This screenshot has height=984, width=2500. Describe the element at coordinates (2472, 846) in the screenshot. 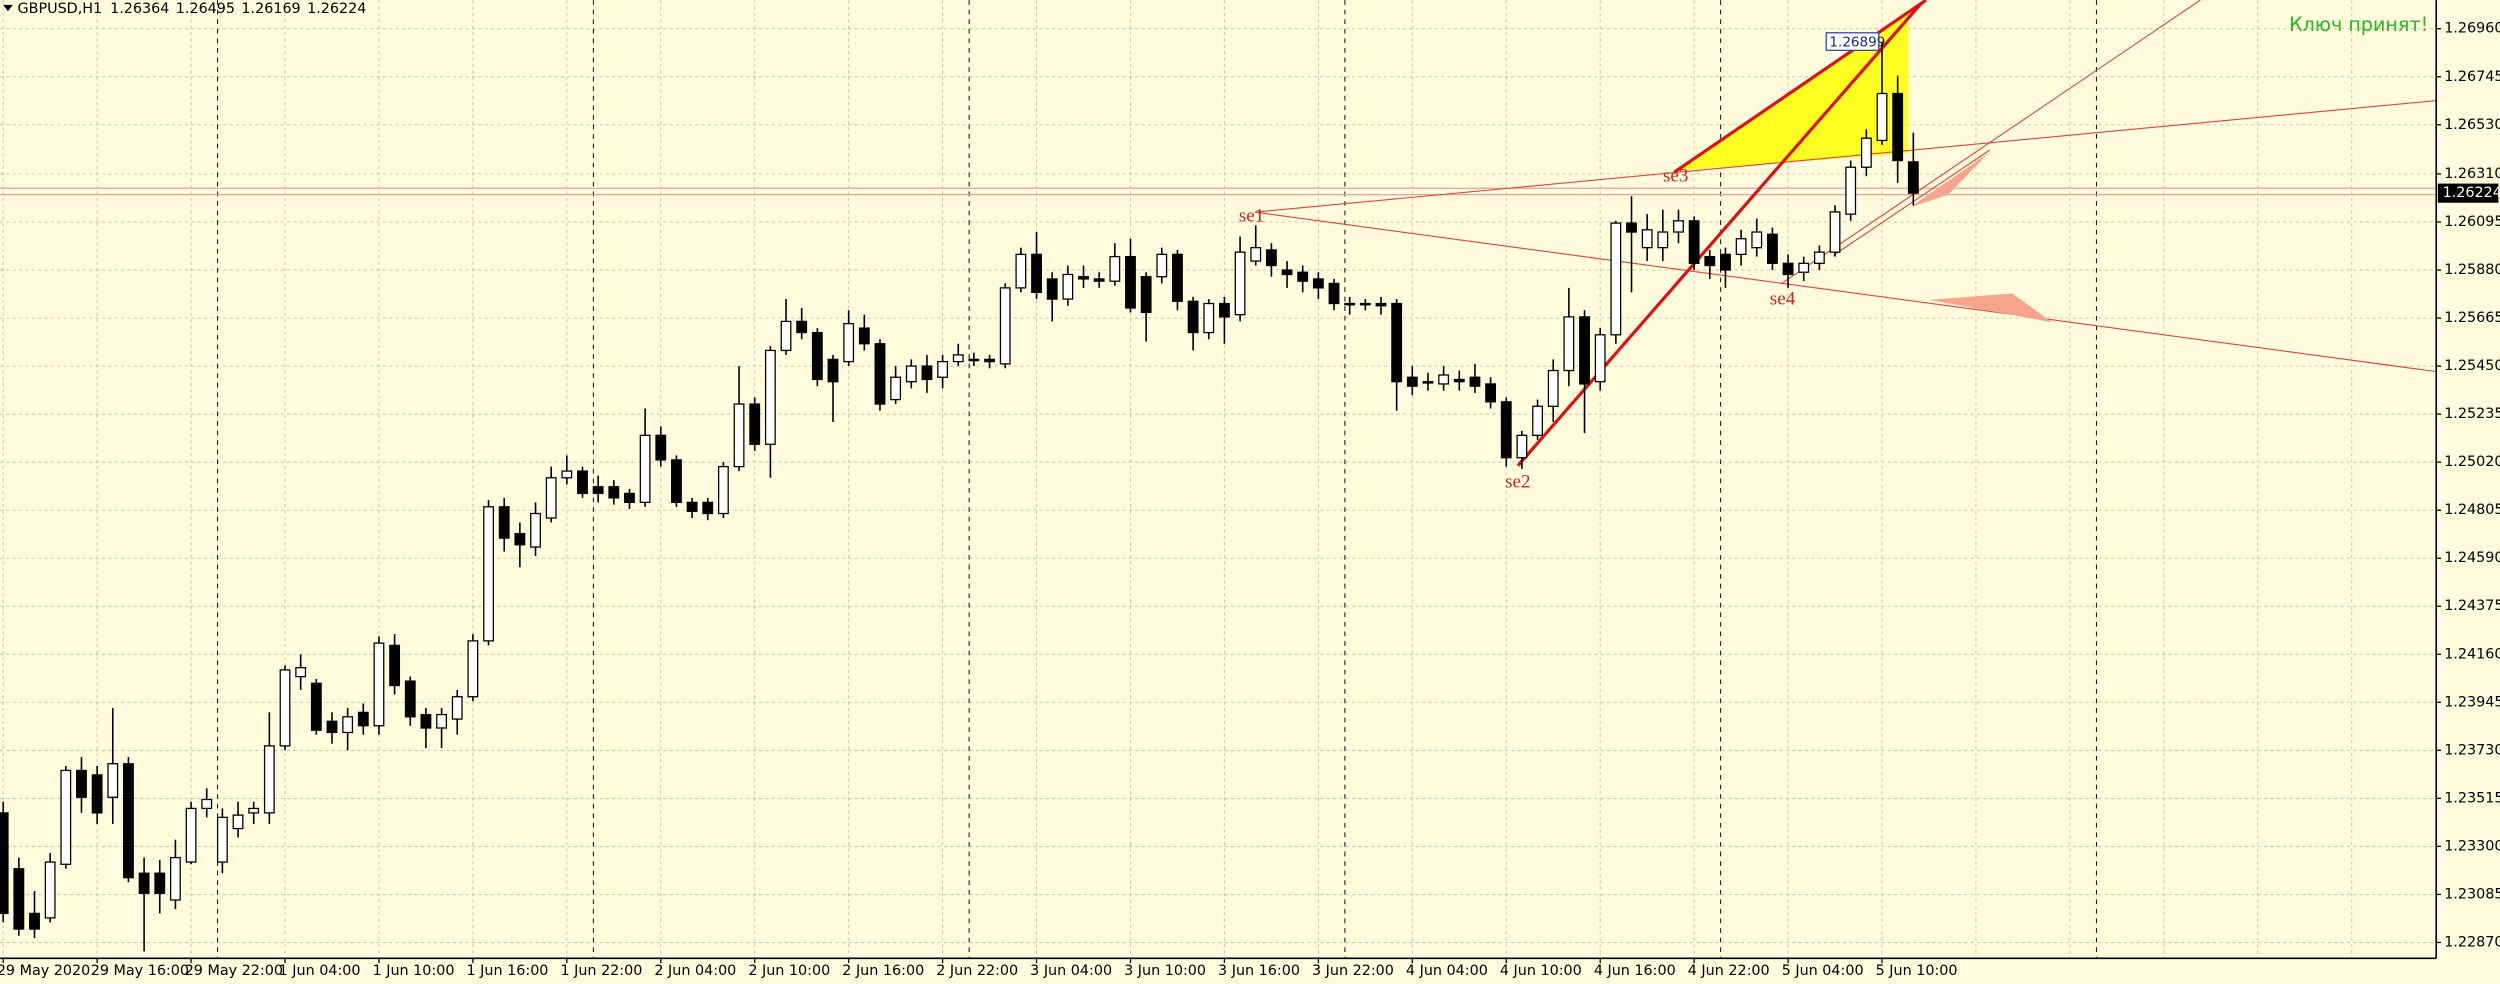

I see `y-tick-label: 1.23300` at that location.